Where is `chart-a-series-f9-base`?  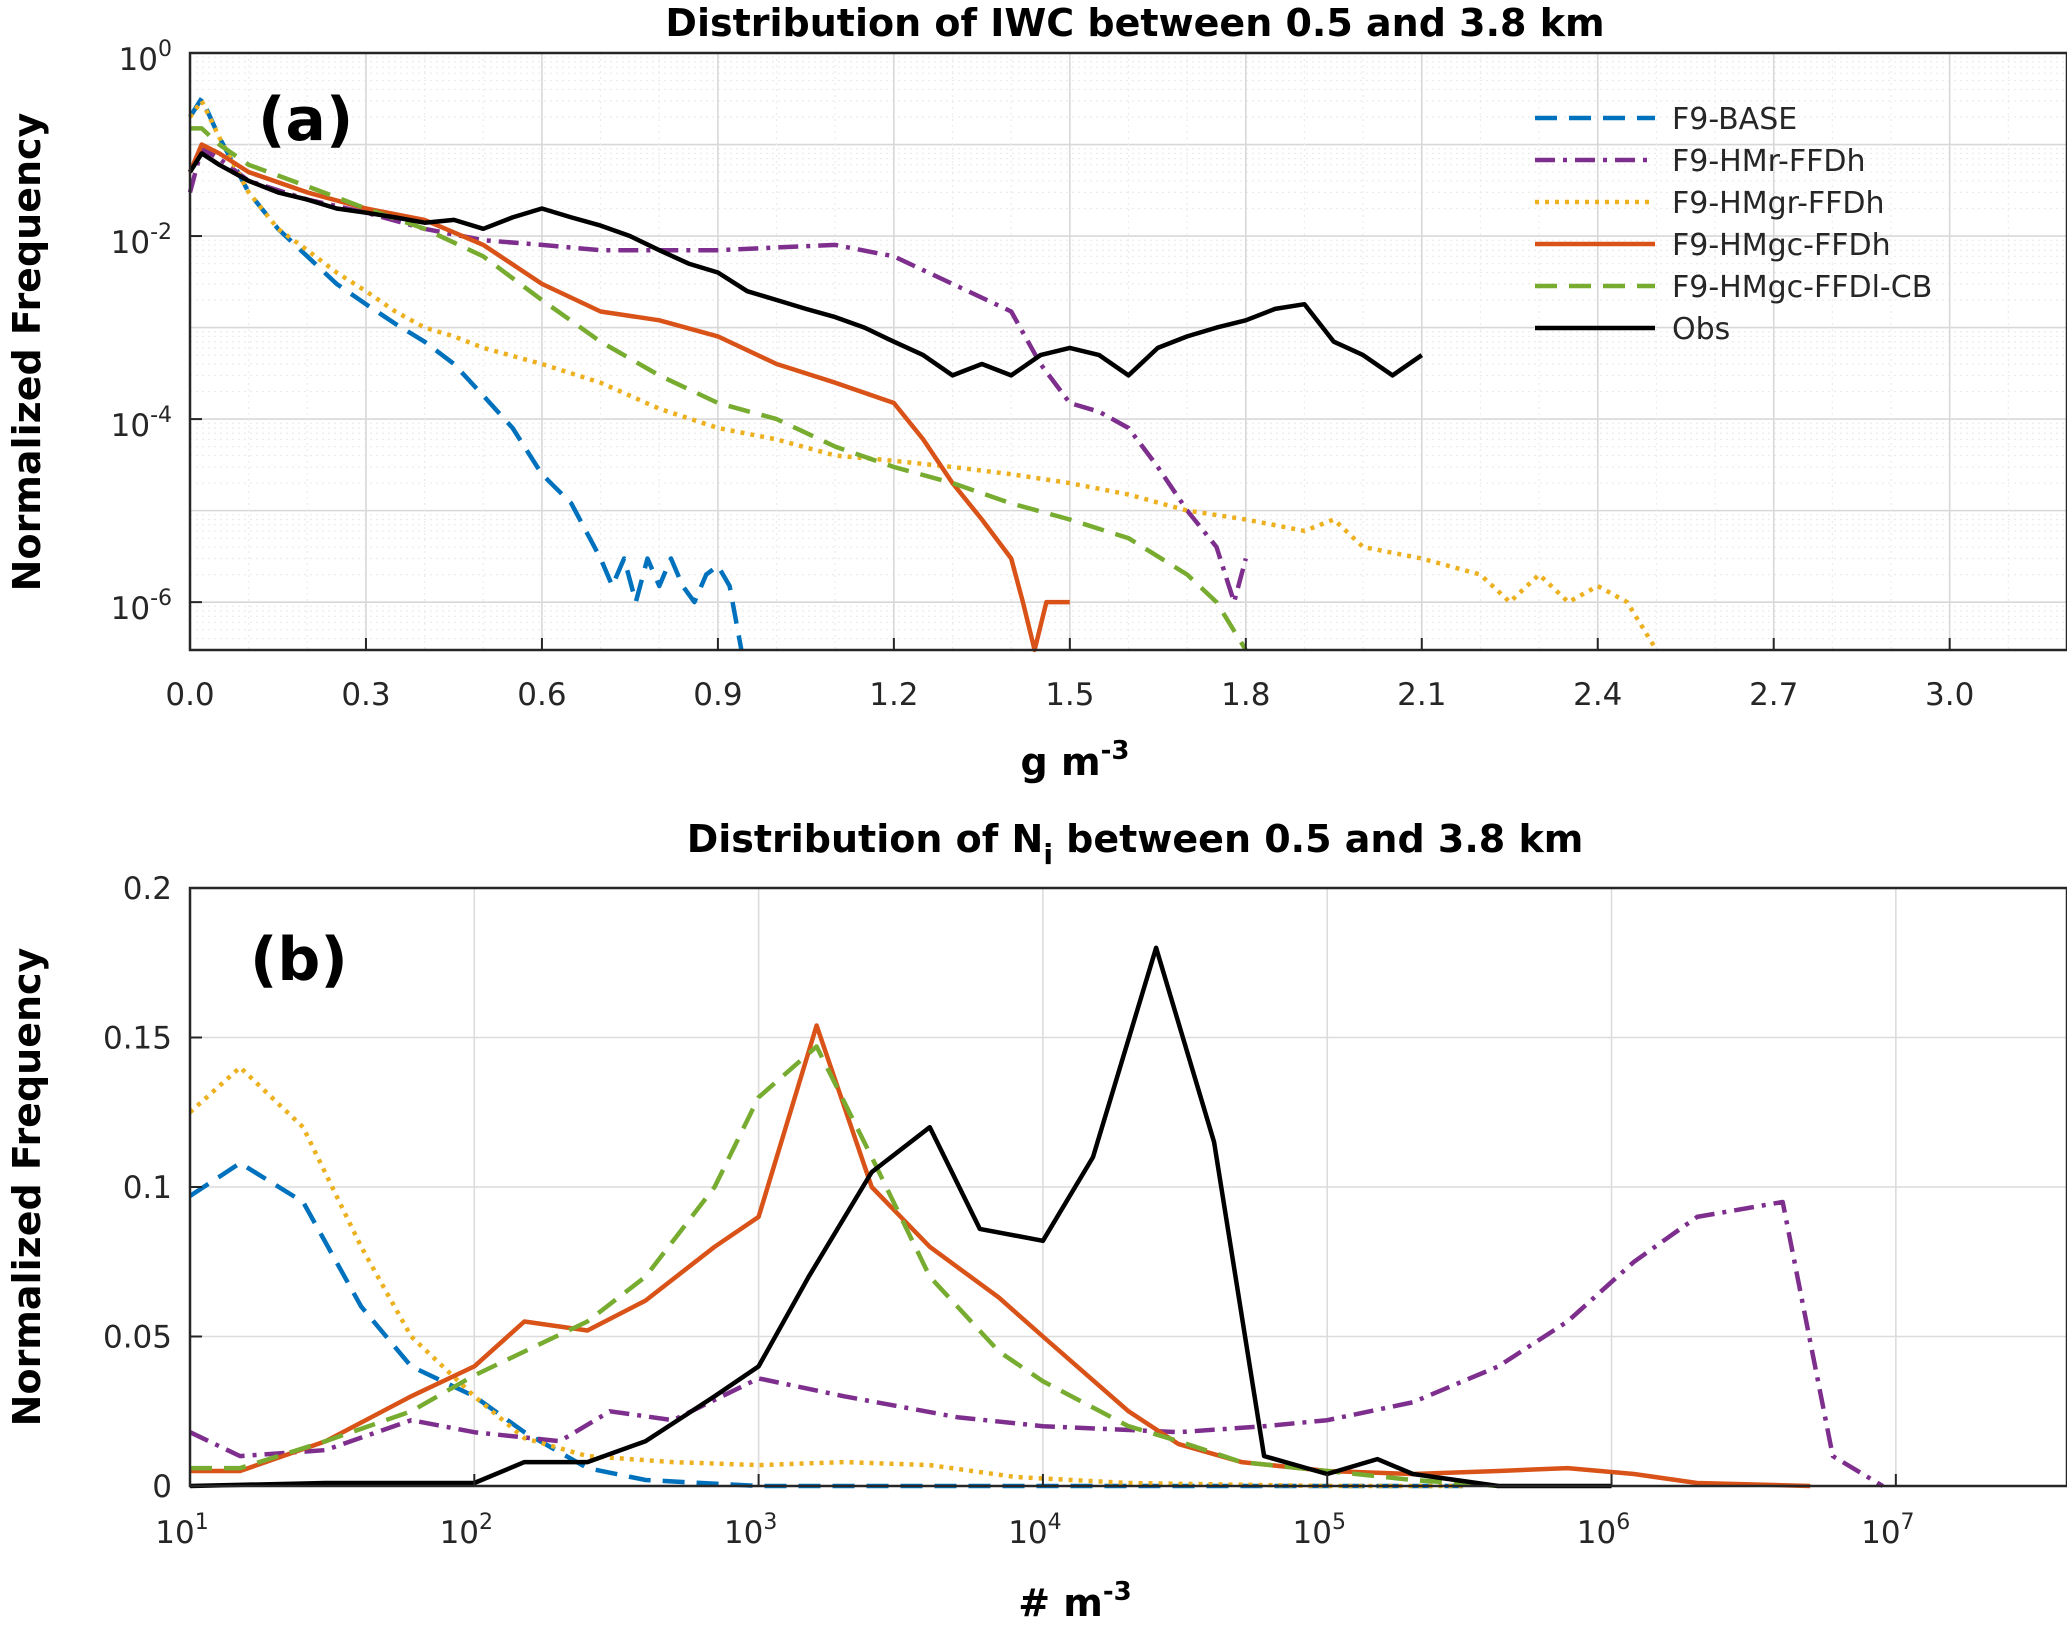
chart-a-series-f9-base is located at coordinates (466, 373).